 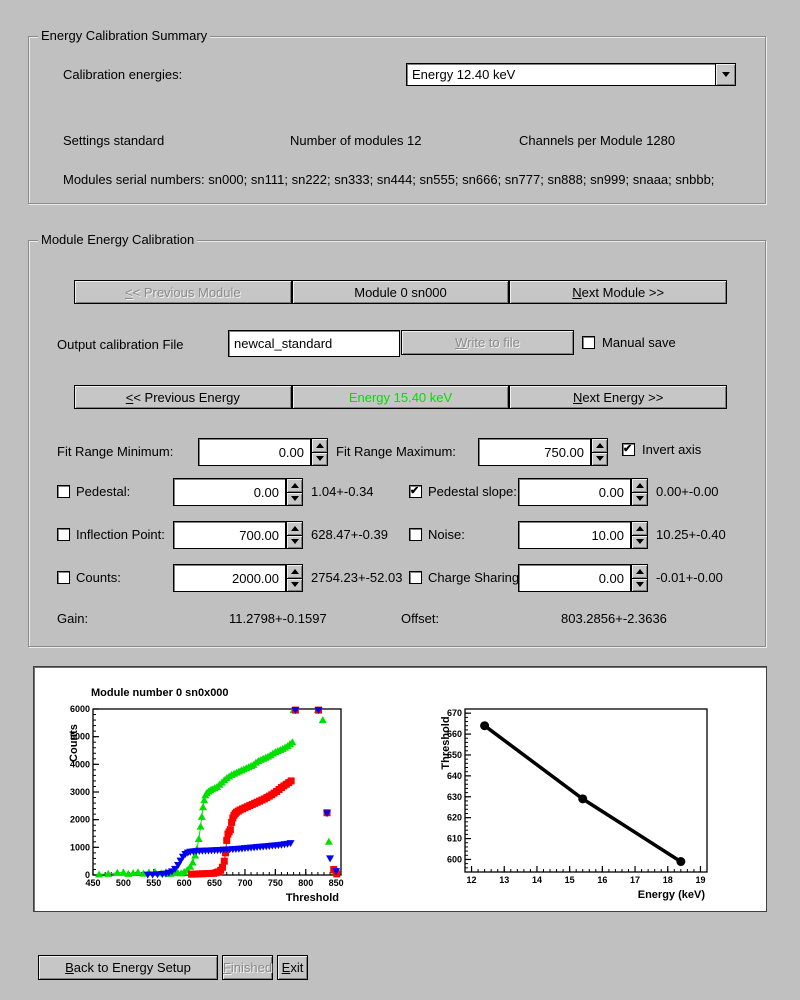 What do you see at coordinates (357, 577) in the screenshot?
I see `counts-result: 2754.23+-52.03` at bounding box center [357, 577].